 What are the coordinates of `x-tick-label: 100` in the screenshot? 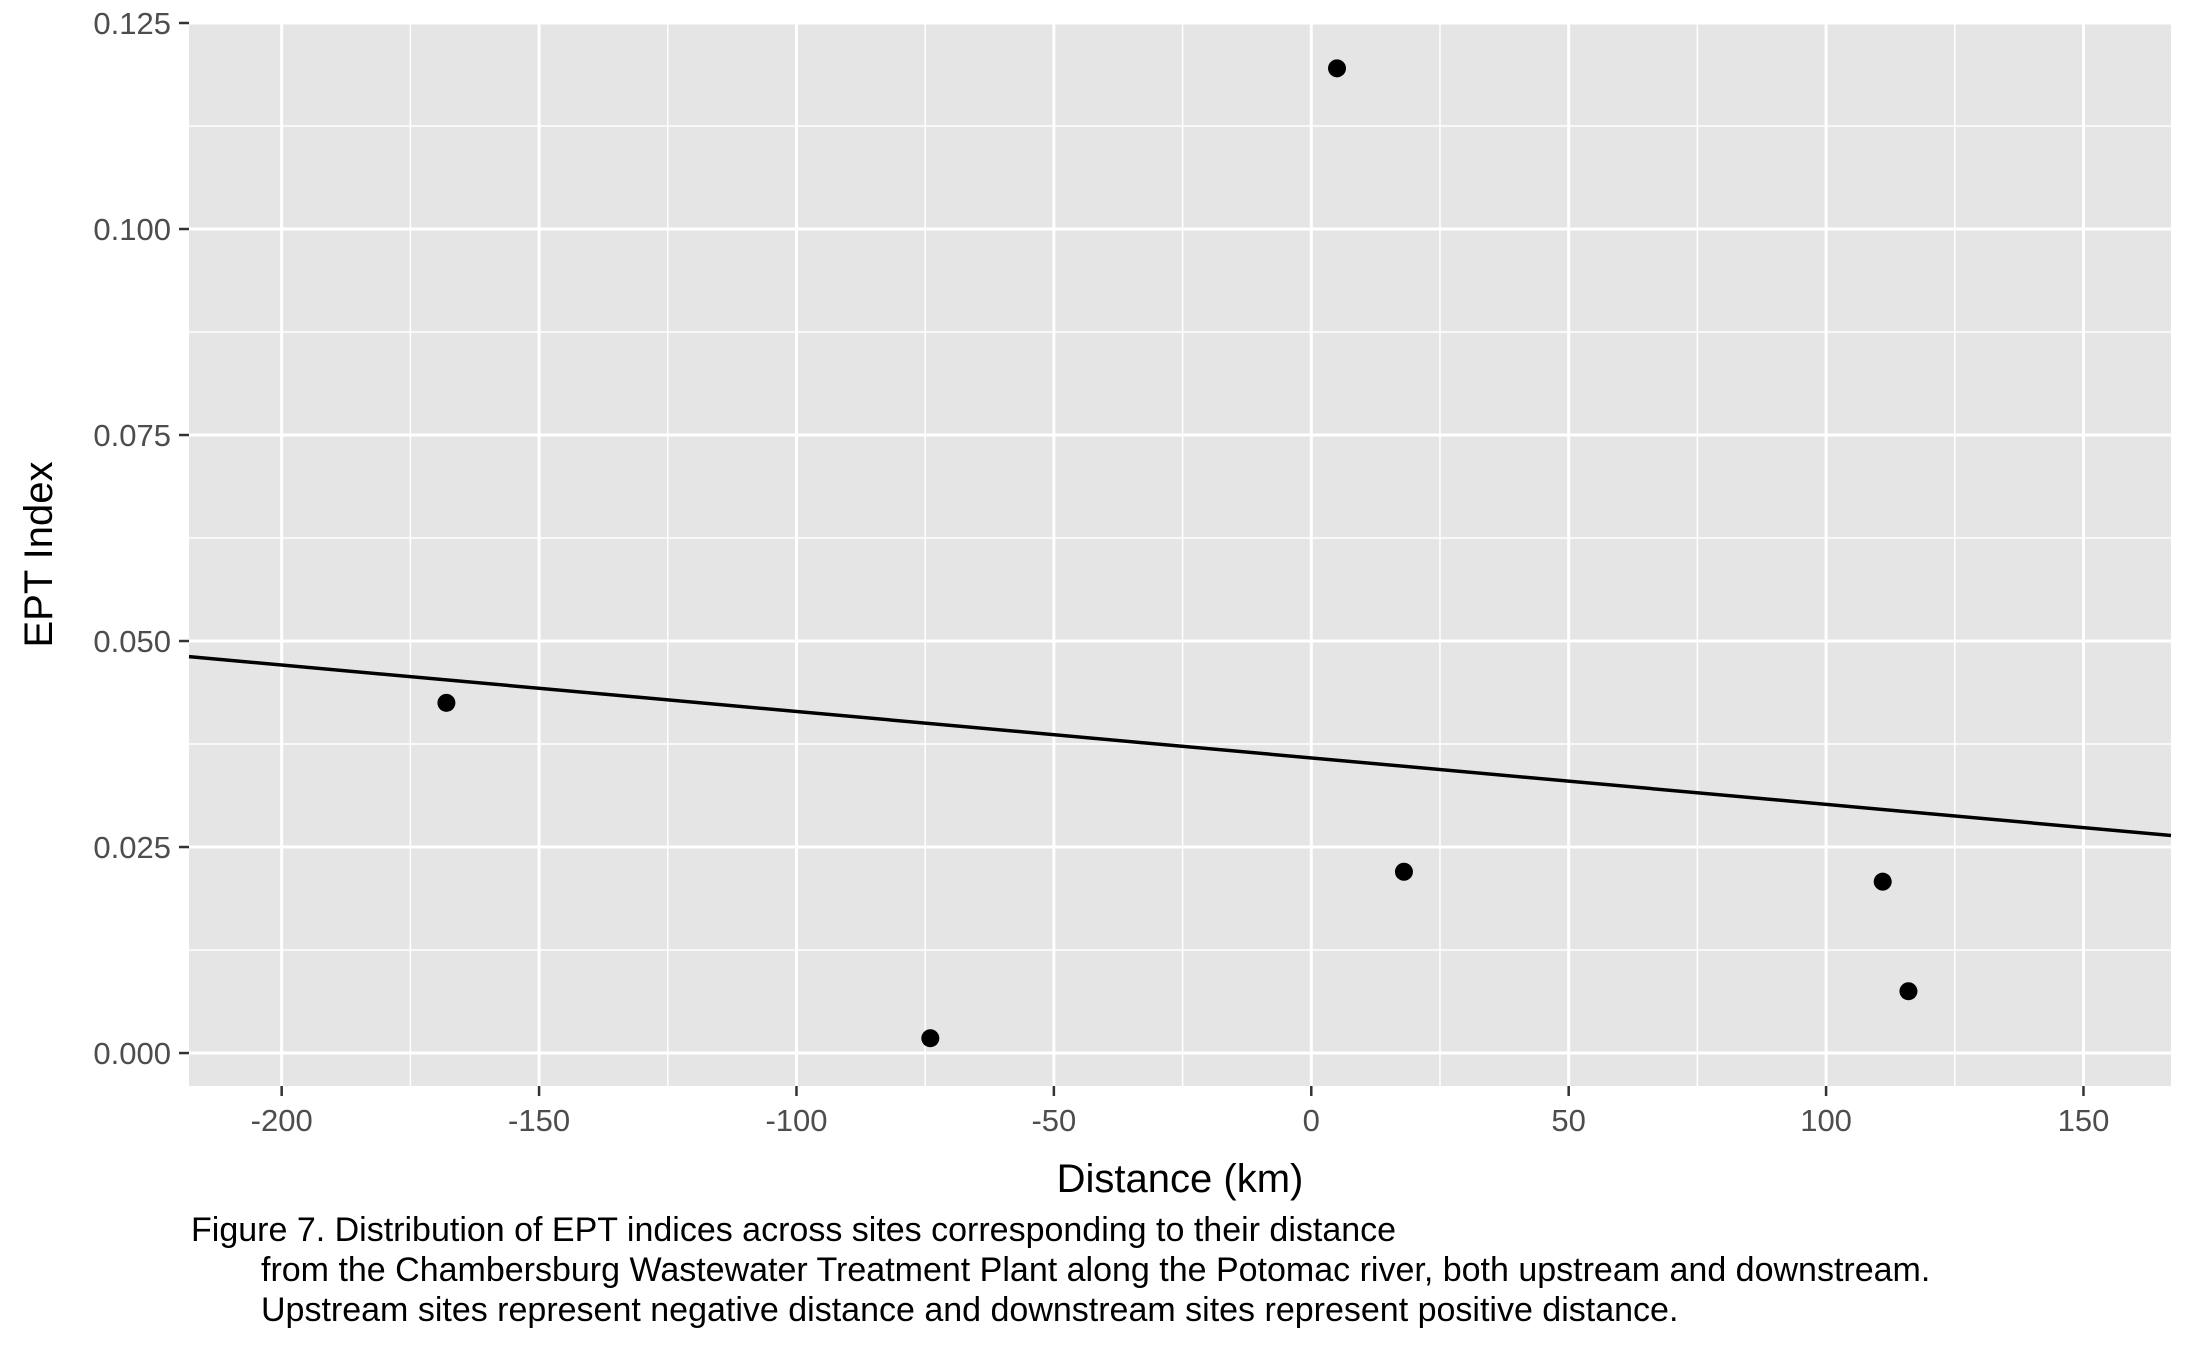 It's located at (1826, 1120).